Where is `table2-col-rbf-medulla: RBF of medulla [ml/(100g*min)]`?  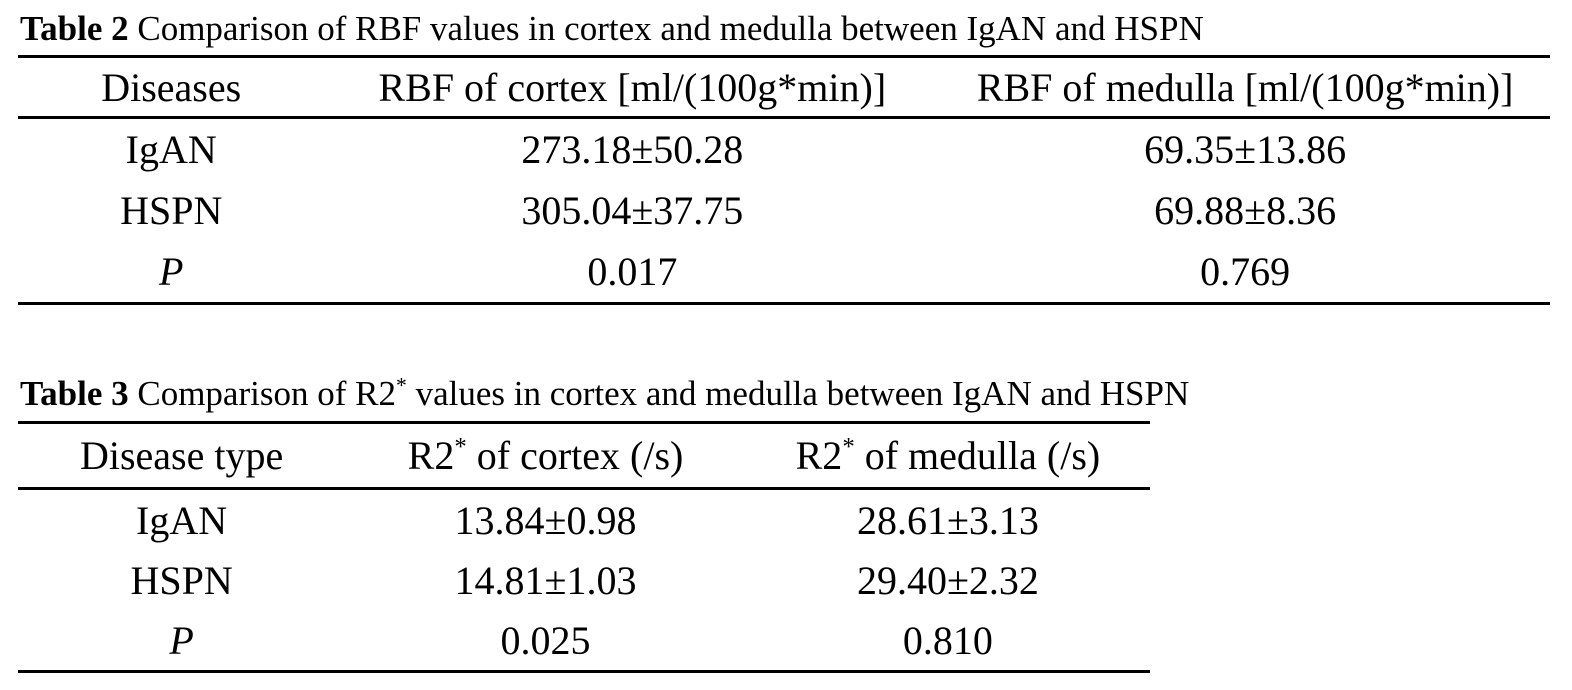 table2-col-rbf-medulla: RBF of medulla [ml/(100g*min)] is located at coordinates (1245, 87).